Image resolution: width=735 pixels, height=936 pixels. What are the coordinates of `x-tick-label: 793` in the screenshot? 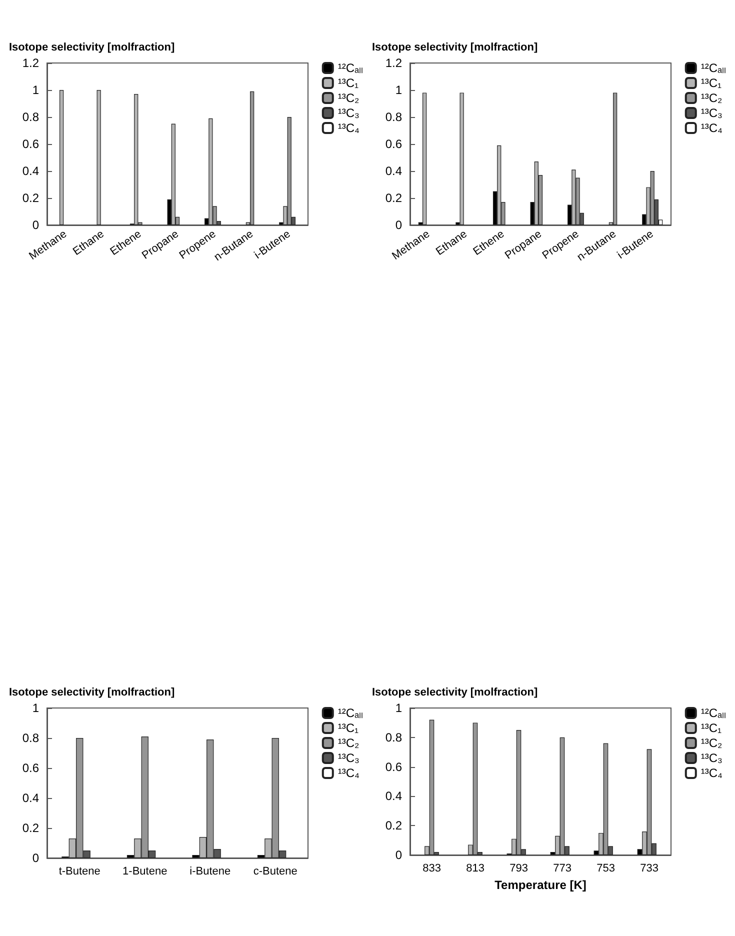 It's located at (519, 868).